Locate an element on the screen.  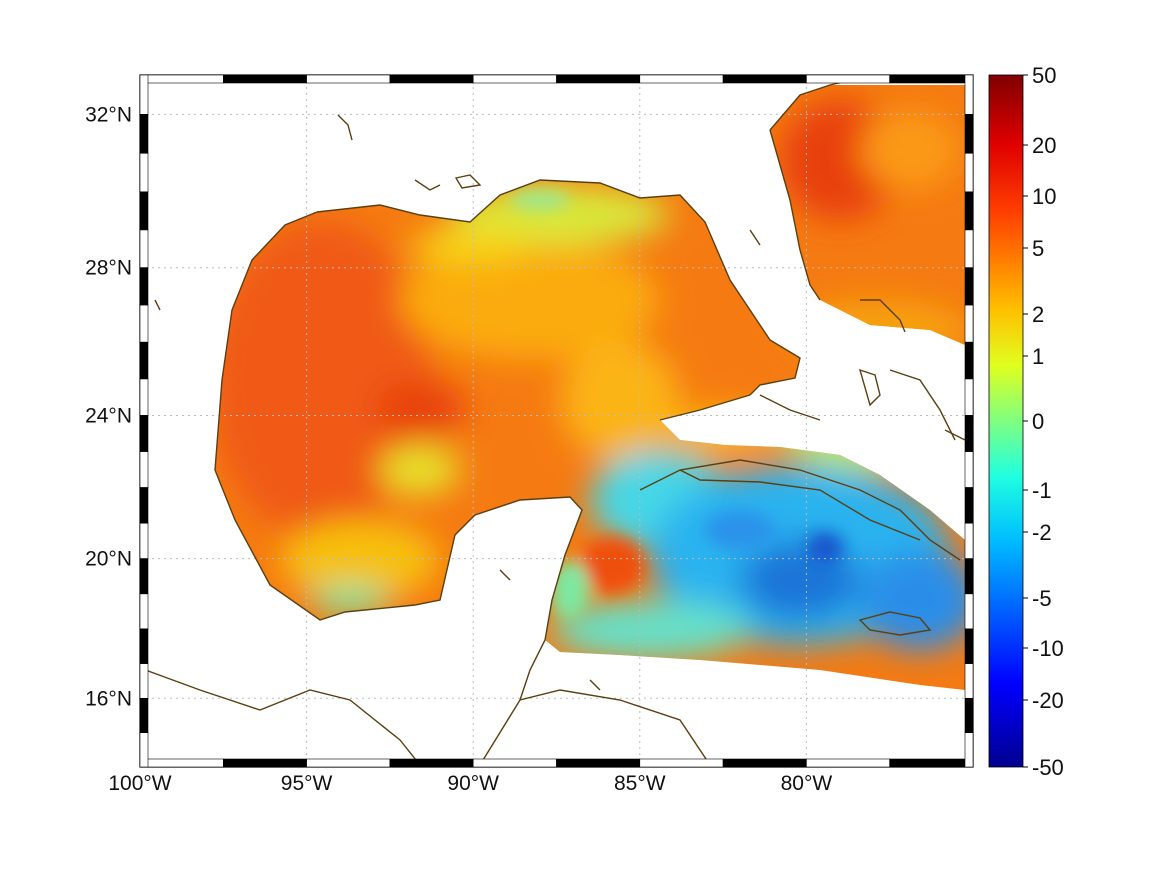
colorbar-tick-label: 2 is located at coordinates (1038, 314).